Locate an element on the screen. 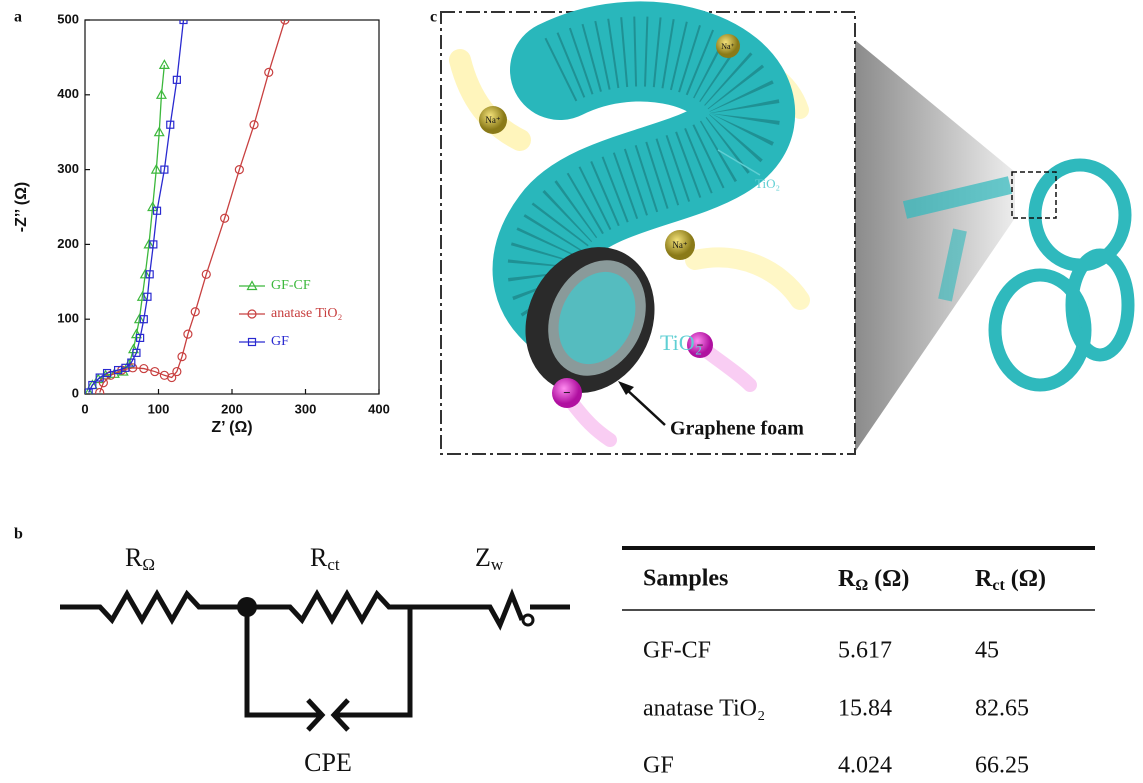 This screenshot has height=783, width=1143. x-tick-label: 100 is located at coordinates (159, 408).